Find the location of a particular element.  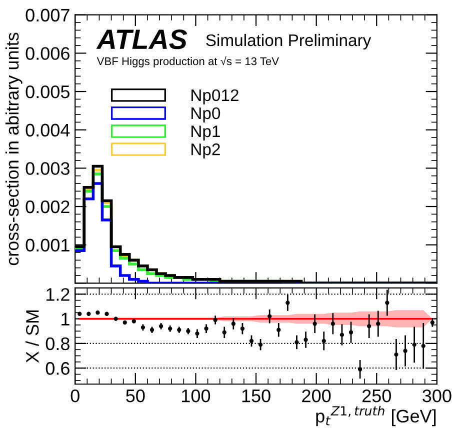

y-tick-label: 0.001 is located at coordinates (48, 245).